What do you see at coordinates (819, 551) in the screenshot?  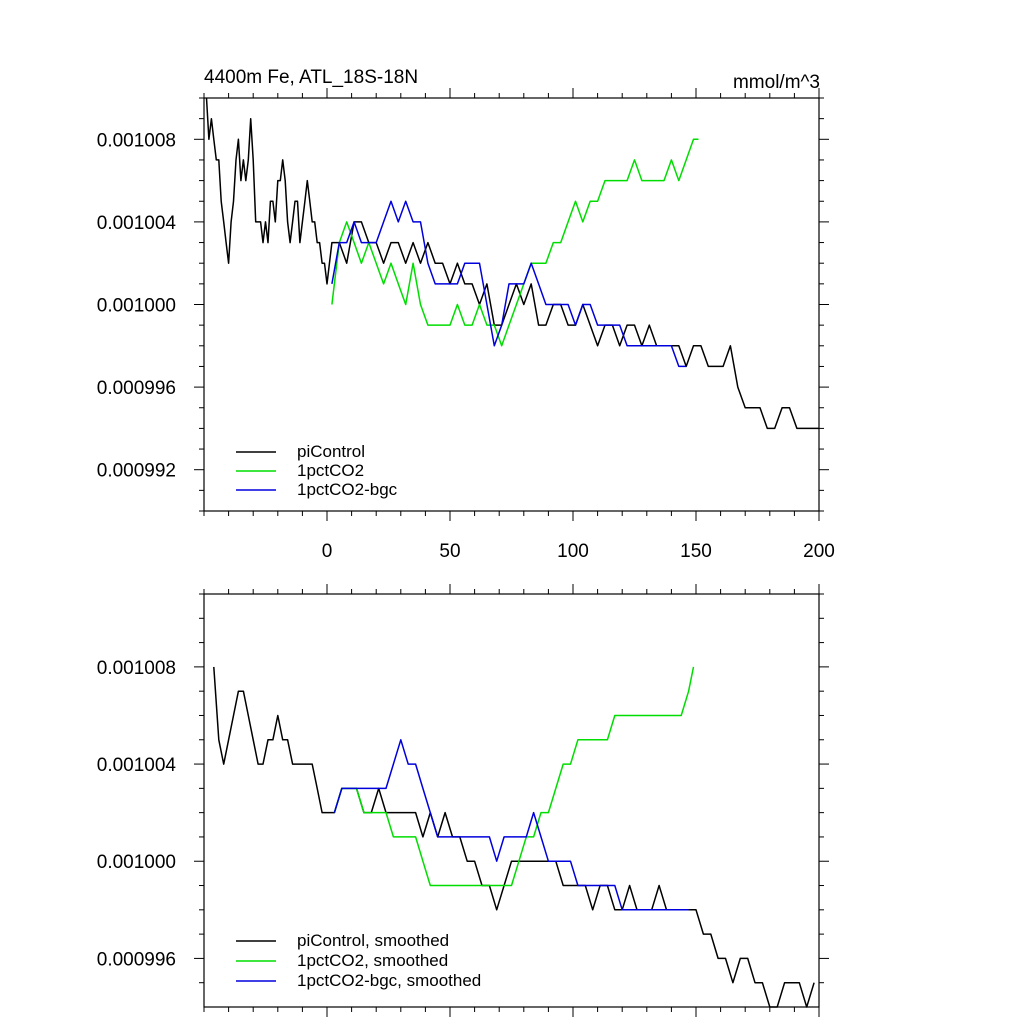 I see `x-tick-label: 200` at bounding box center [819, 551].